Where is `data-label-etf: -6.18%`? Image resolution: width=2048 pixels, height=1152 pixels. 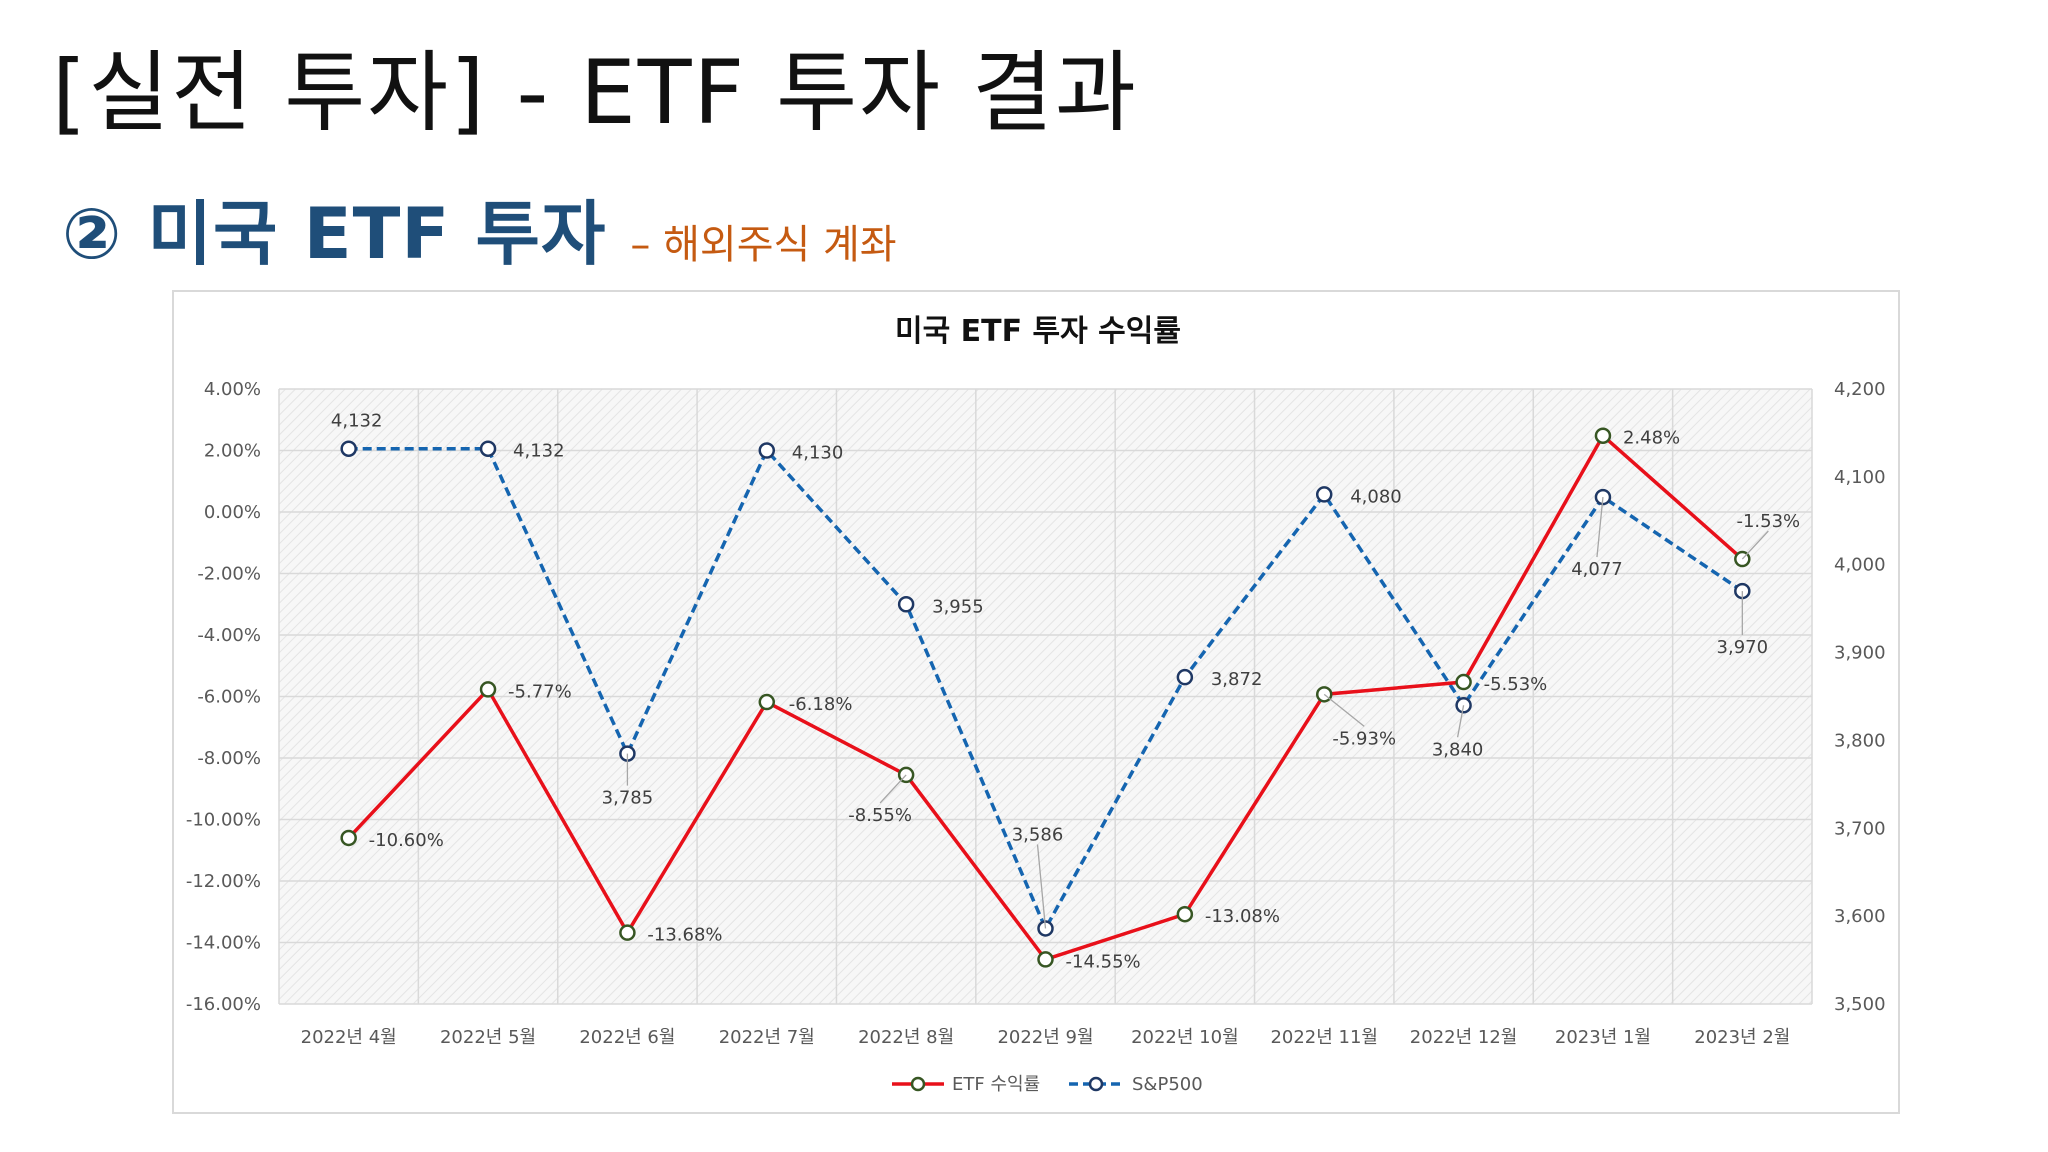 data-label-etf: -6.18% is located at coordinates (821, 704).